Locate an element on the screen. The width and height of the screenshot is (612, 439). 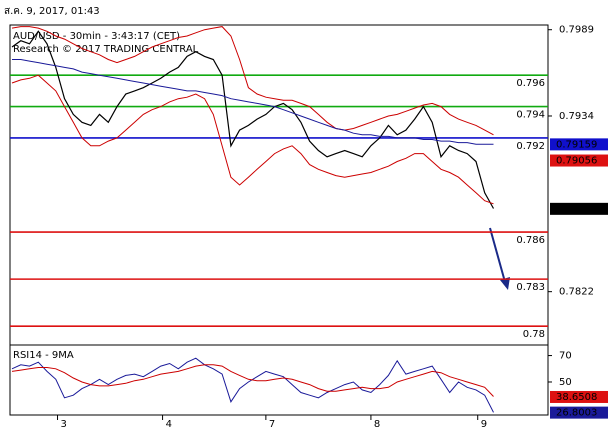
level-label: 0.78 is located at coordinates (534, 334).